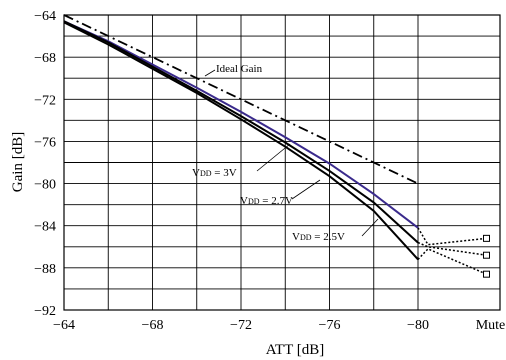 The image size is (506, 360). Describe the element at coordinates (45, 269) in the screenshot. I see `y-tick-label: −88` at that location.